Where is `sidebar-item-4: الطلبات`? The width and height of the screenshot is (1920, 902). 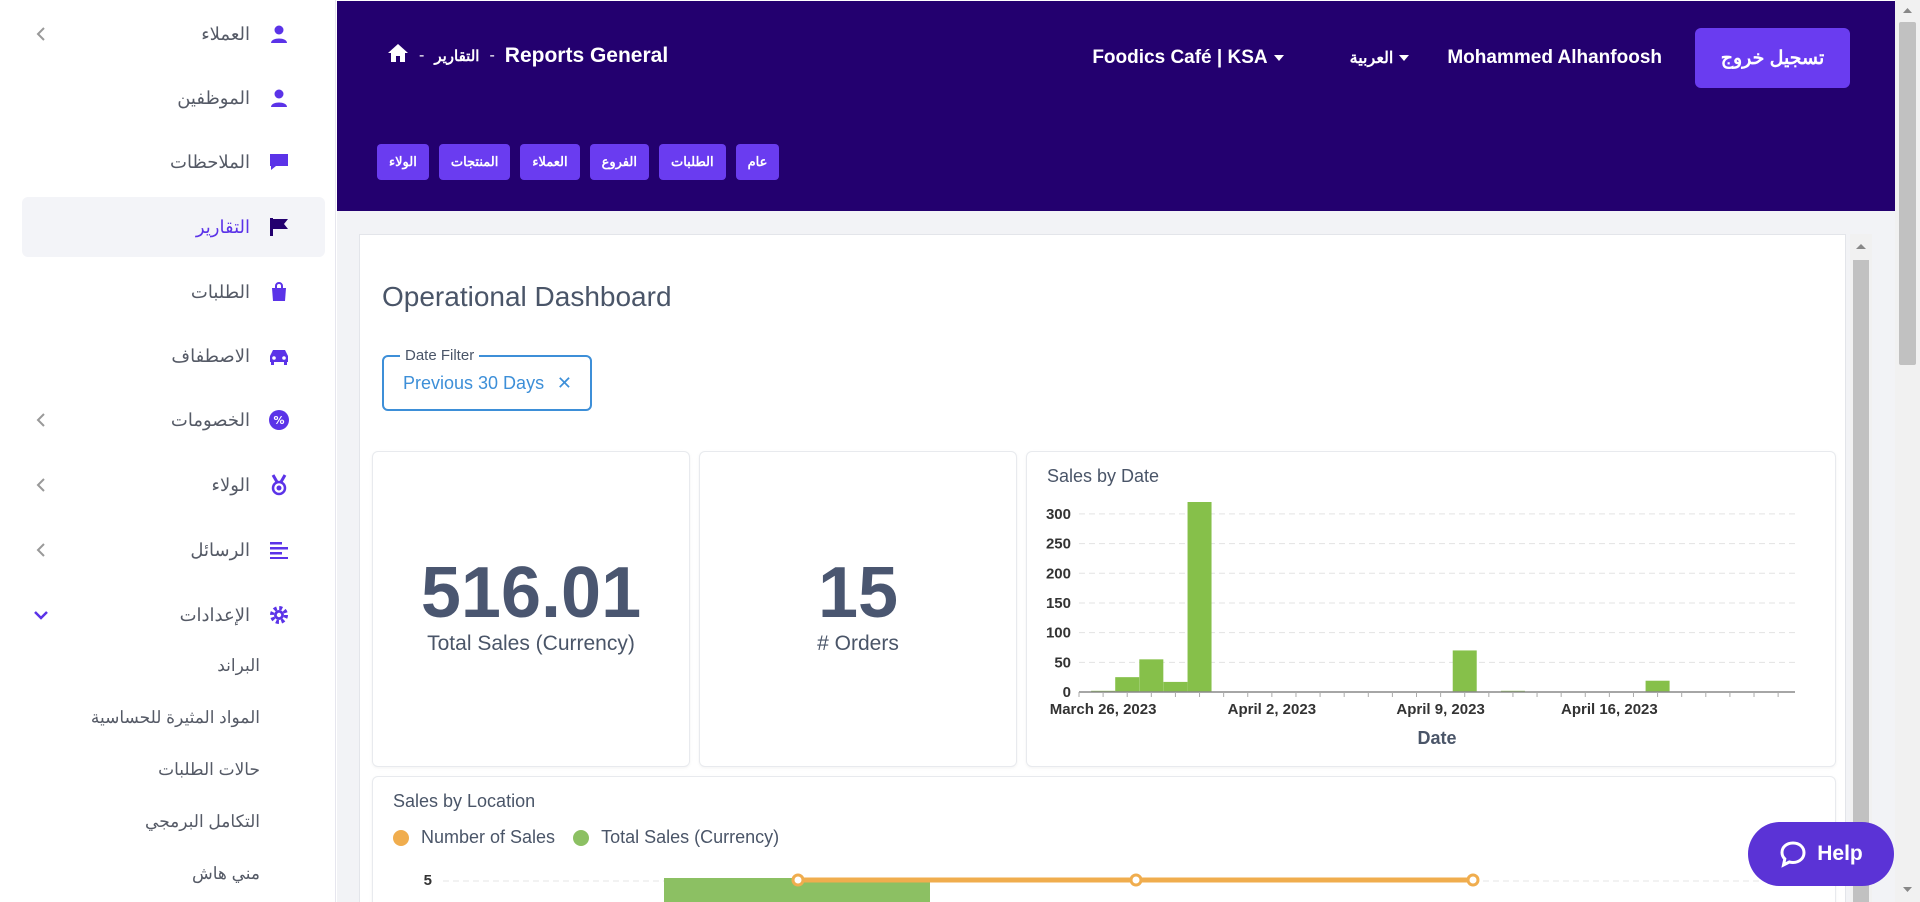
sidebar-item-4: الطلبات is located at coordinates (173, 292).